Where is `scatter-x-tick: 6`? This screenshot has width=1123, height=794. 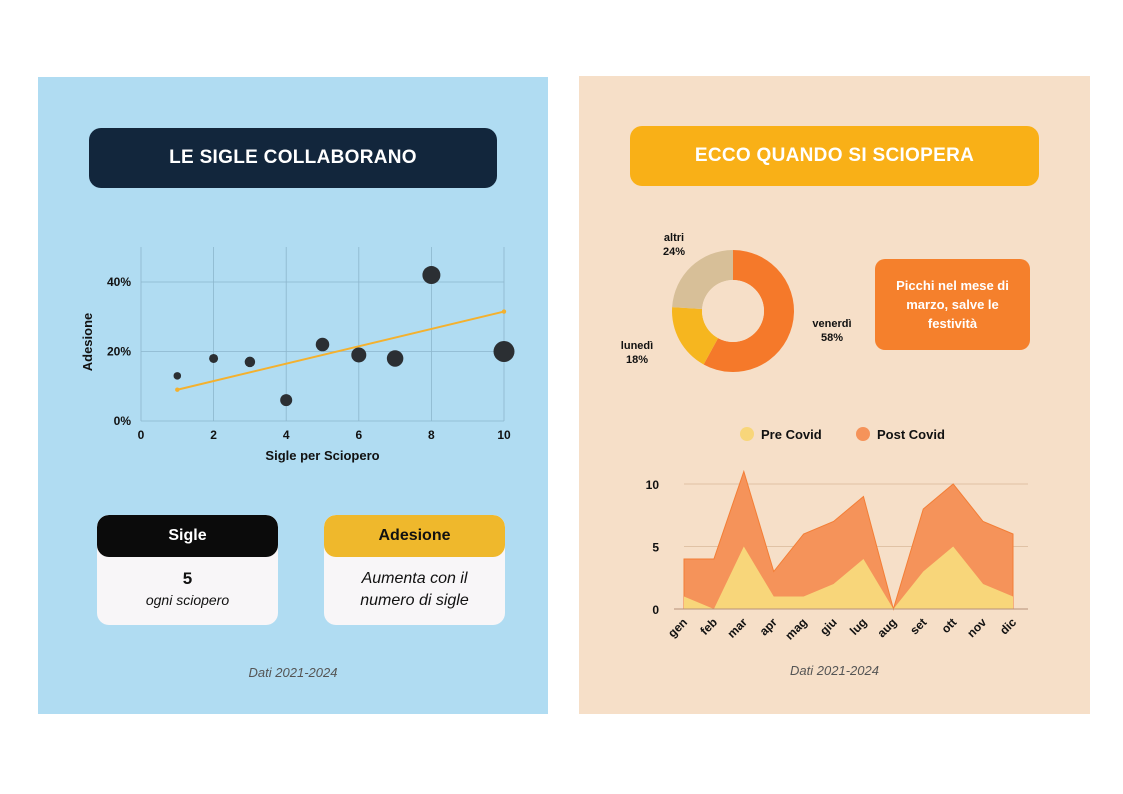
scatter-x-tick: 6 is located at coordinates (358, 435).